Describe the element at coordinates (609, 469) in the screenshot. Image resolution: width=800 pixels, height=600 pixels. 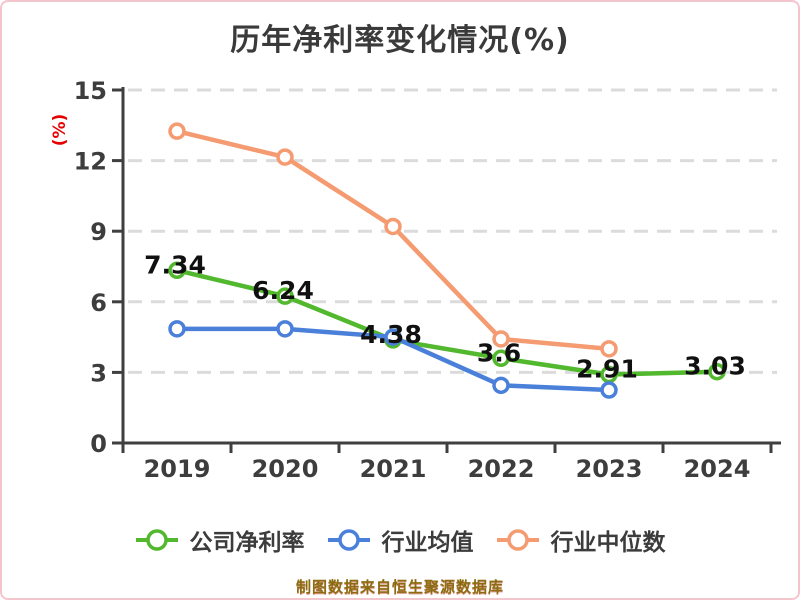
I see `x-tick-label-2023: 2023` at that location.